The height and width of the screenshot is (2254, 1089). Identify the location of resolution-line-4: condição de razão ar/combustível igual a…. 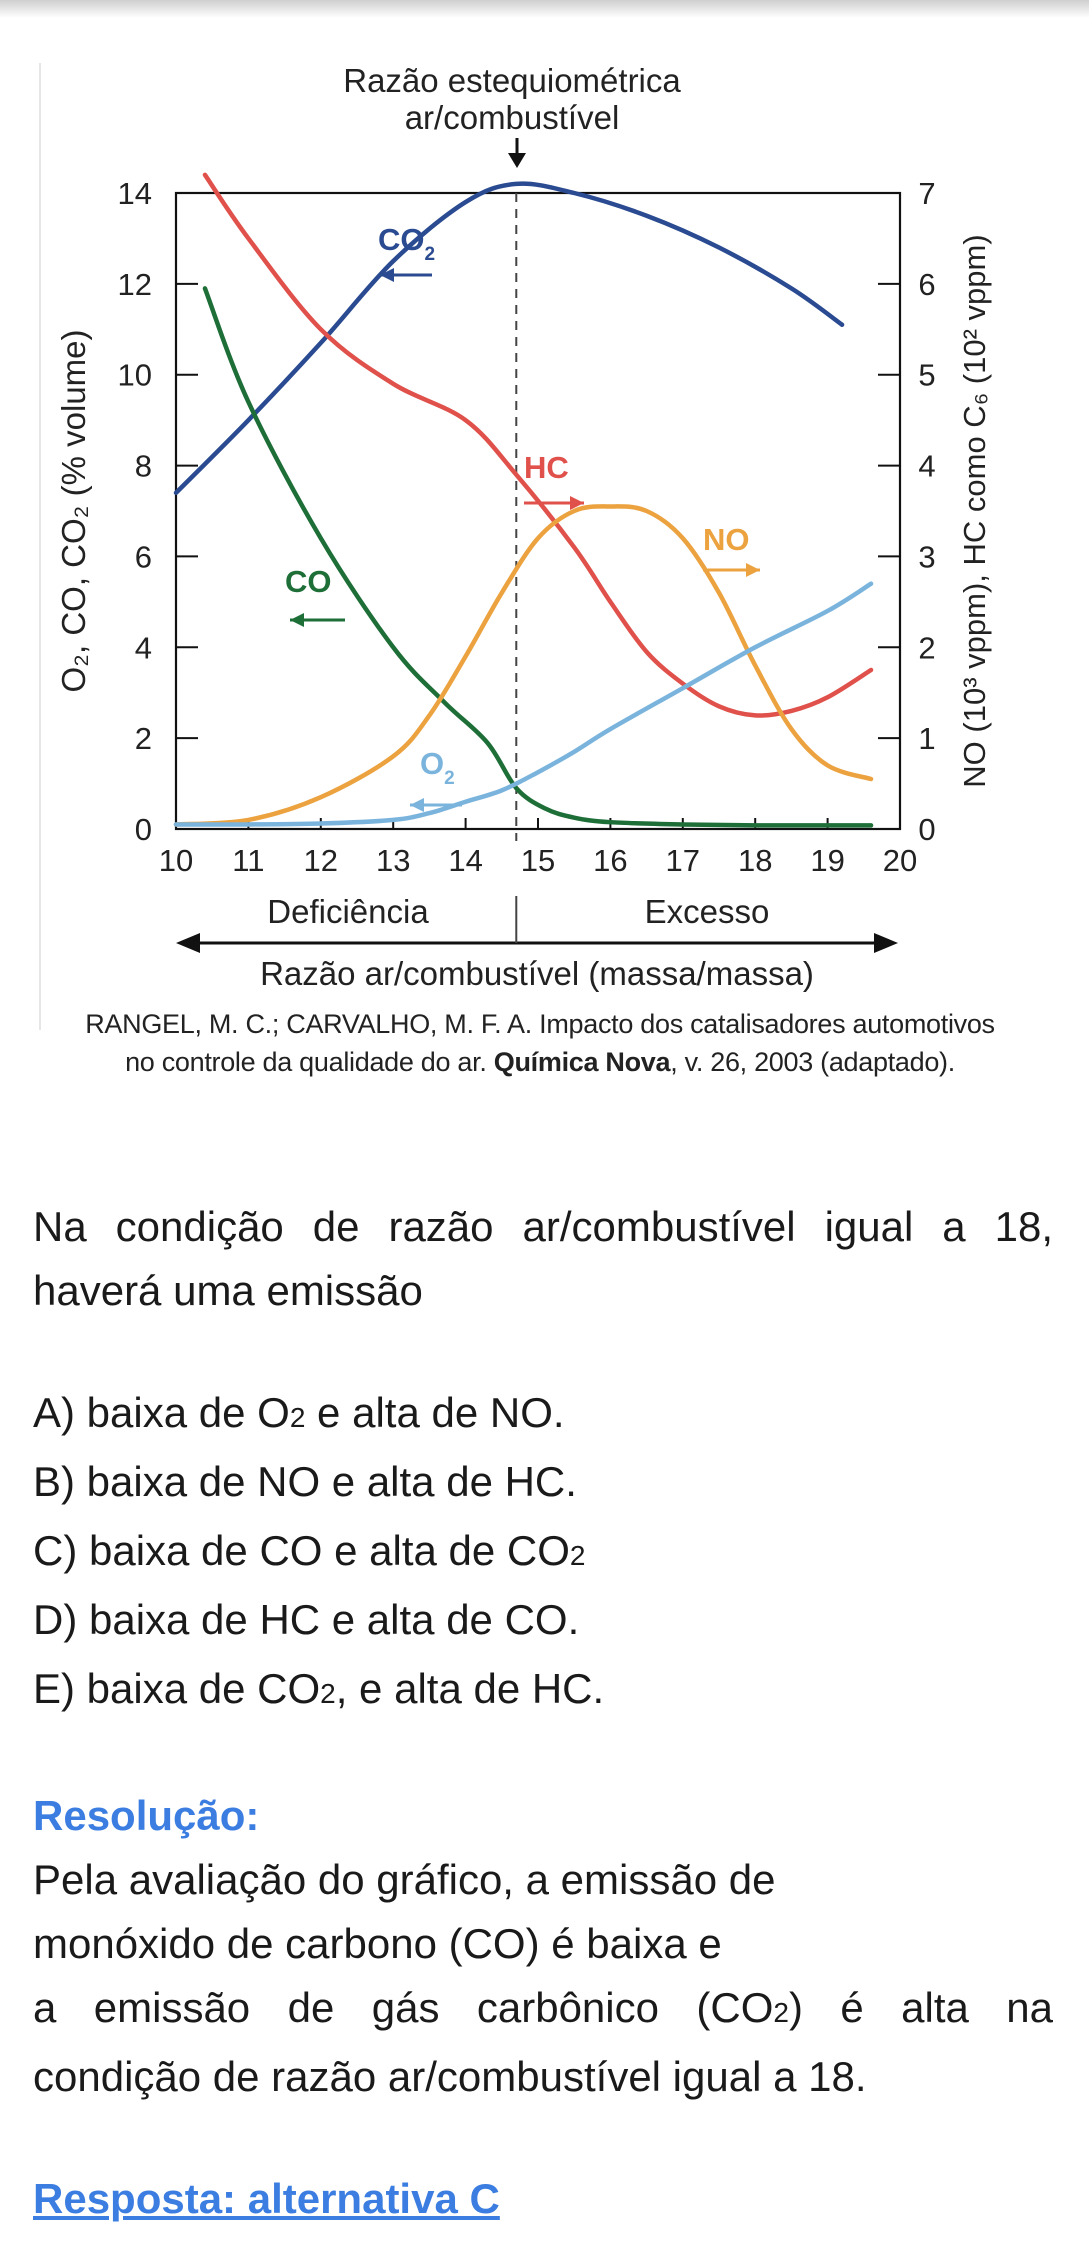
(450, 2076).